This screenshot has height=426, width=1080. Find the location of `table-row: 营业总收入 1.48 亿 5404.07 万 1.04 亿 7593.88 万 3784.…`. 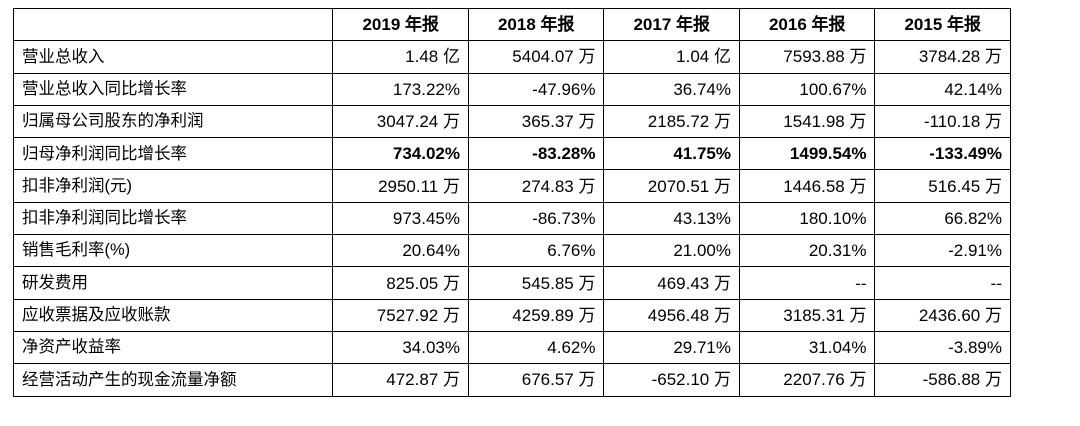

table-row: 营业总收入 1.48 亿 5404.07 万 1.04 亿 7593.88 万 3784.… is located at coordinates (511, 57).